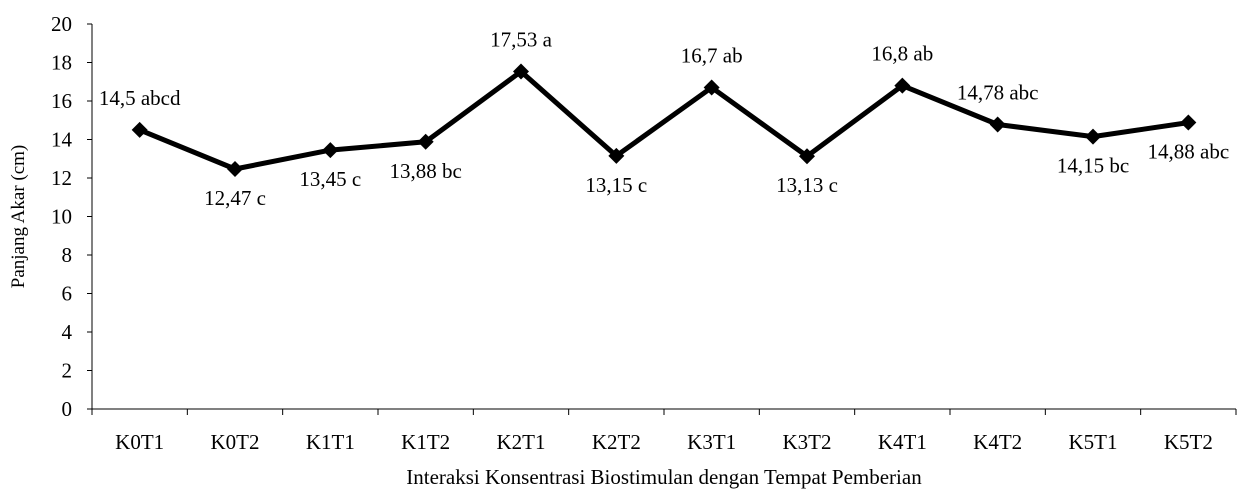  I want to click on y-tick-label: 6, so click(67, 294).